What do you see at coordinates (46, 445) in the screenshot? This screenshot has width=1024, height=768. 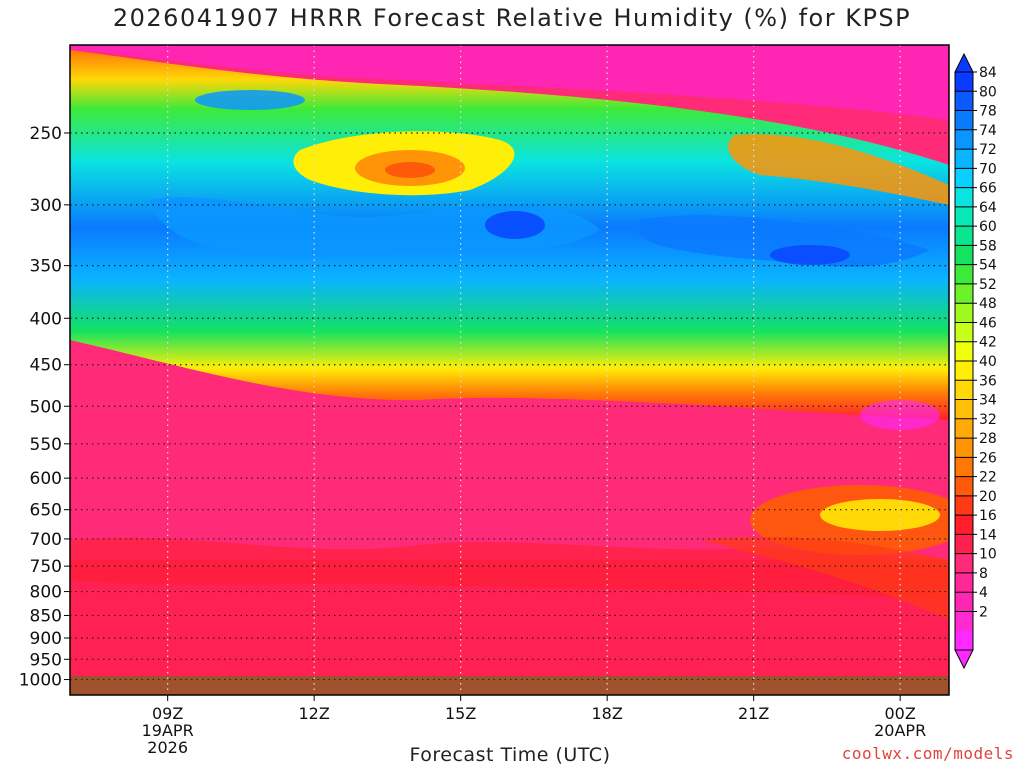 I see `y-tick-label: 550` at bounding box center [46, 445].